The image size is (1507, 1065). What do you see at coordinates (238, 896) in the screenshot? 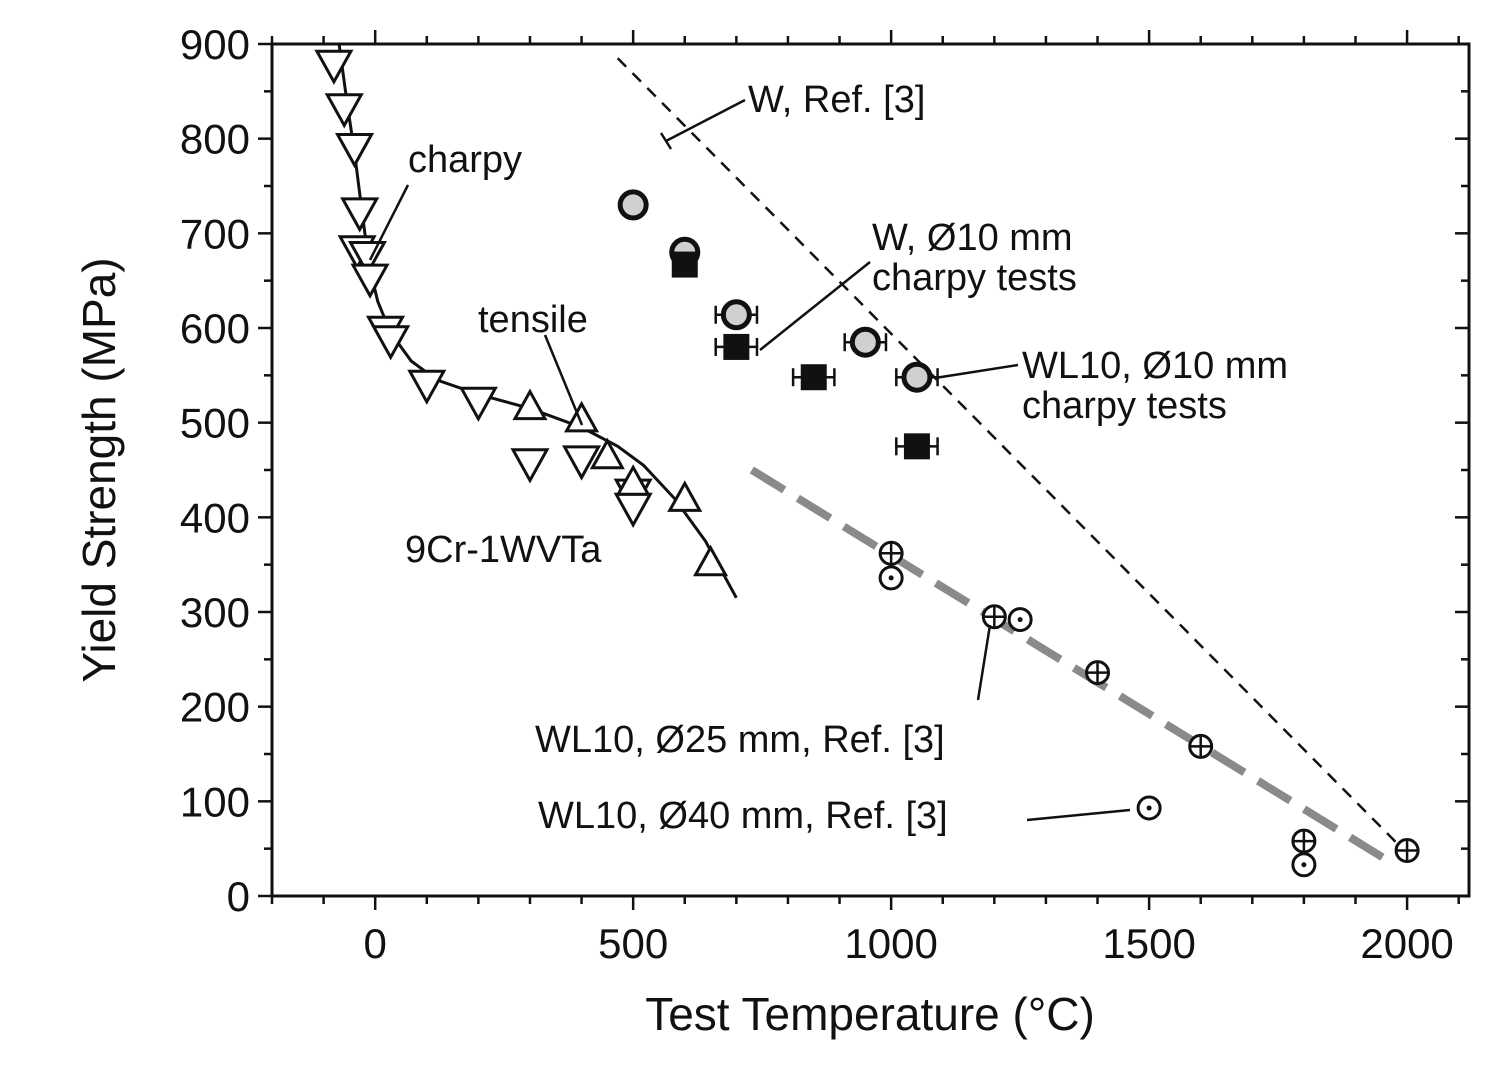
I see `y-tick-label: 0` at bounding box center [238, 896].